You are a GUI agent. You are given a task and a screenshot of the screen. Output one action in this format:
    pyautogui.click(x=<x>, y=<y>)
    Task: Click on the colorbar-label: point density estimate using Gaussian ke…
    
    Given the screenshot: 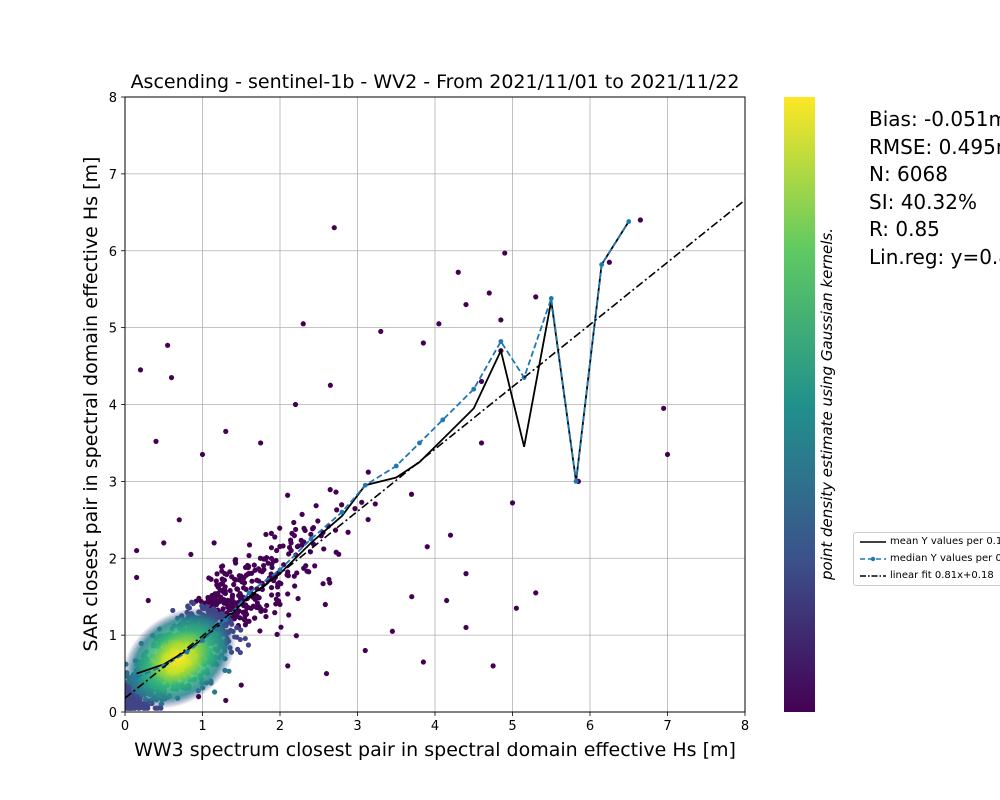 What is the action you would take?
    pyautogui.click(x=827, y=404)
    